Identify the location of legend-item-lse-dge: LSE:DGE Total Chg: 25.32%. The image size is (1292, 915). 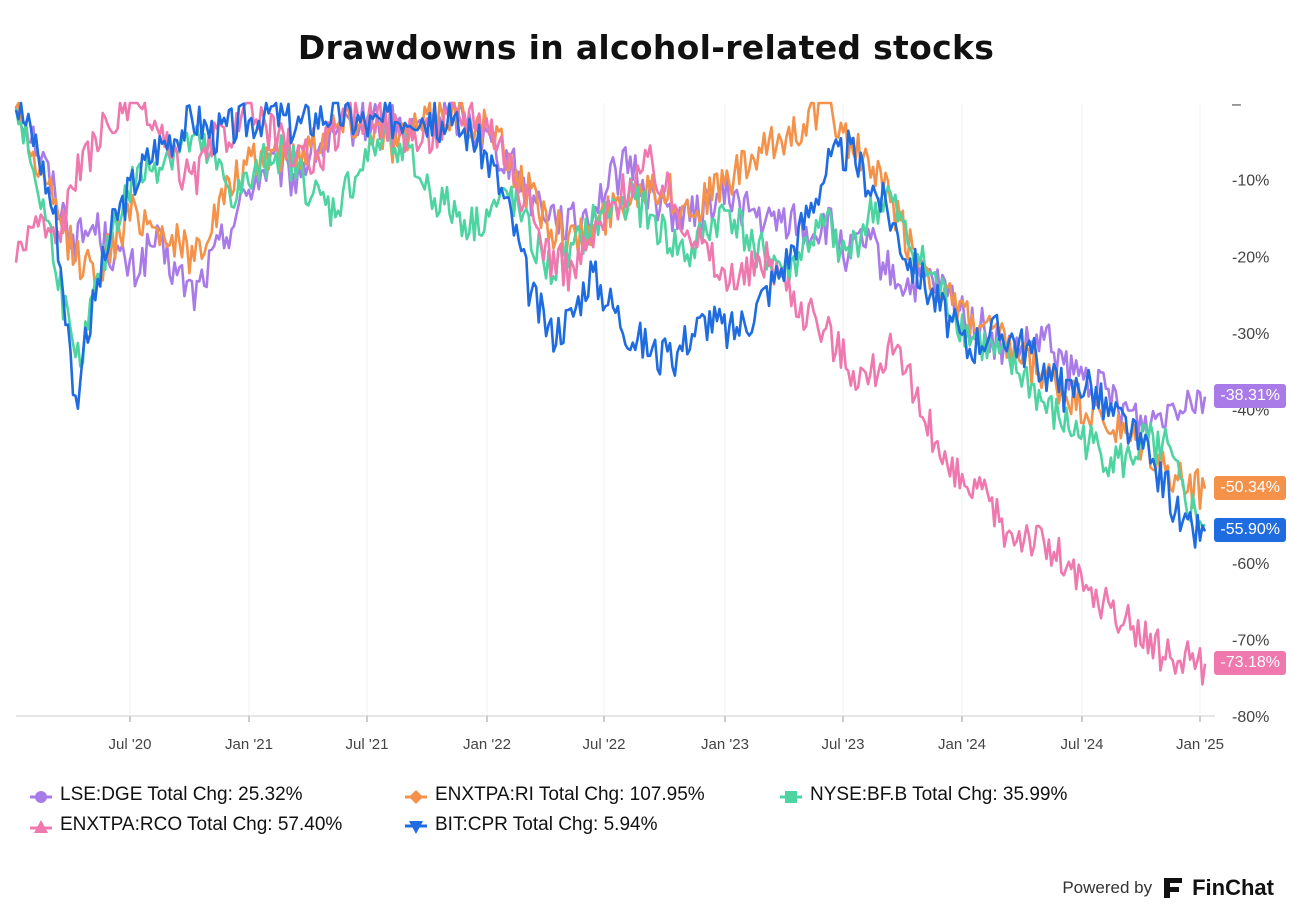
(166, 795).